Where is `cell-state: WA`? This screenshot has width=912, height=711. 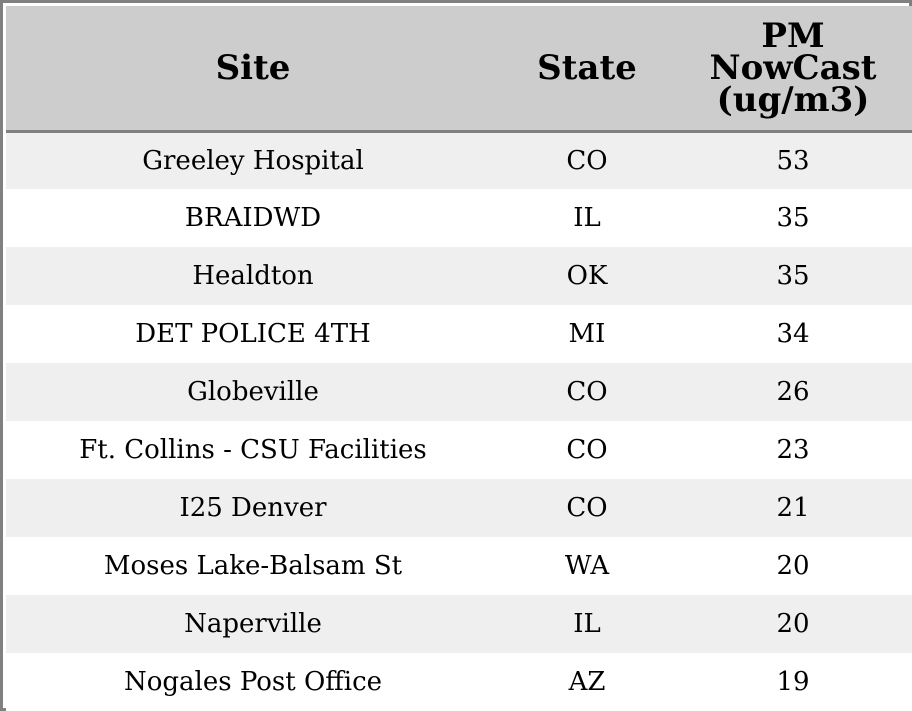 cell-state: WA is located at coordinates (587, 566).